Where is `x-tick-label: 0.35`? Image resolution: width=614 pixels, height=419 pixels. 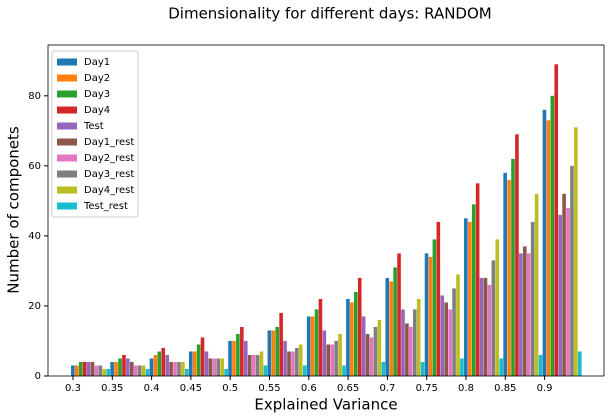
x-tick-label: 0.35 is located at coordinates (112, 388).